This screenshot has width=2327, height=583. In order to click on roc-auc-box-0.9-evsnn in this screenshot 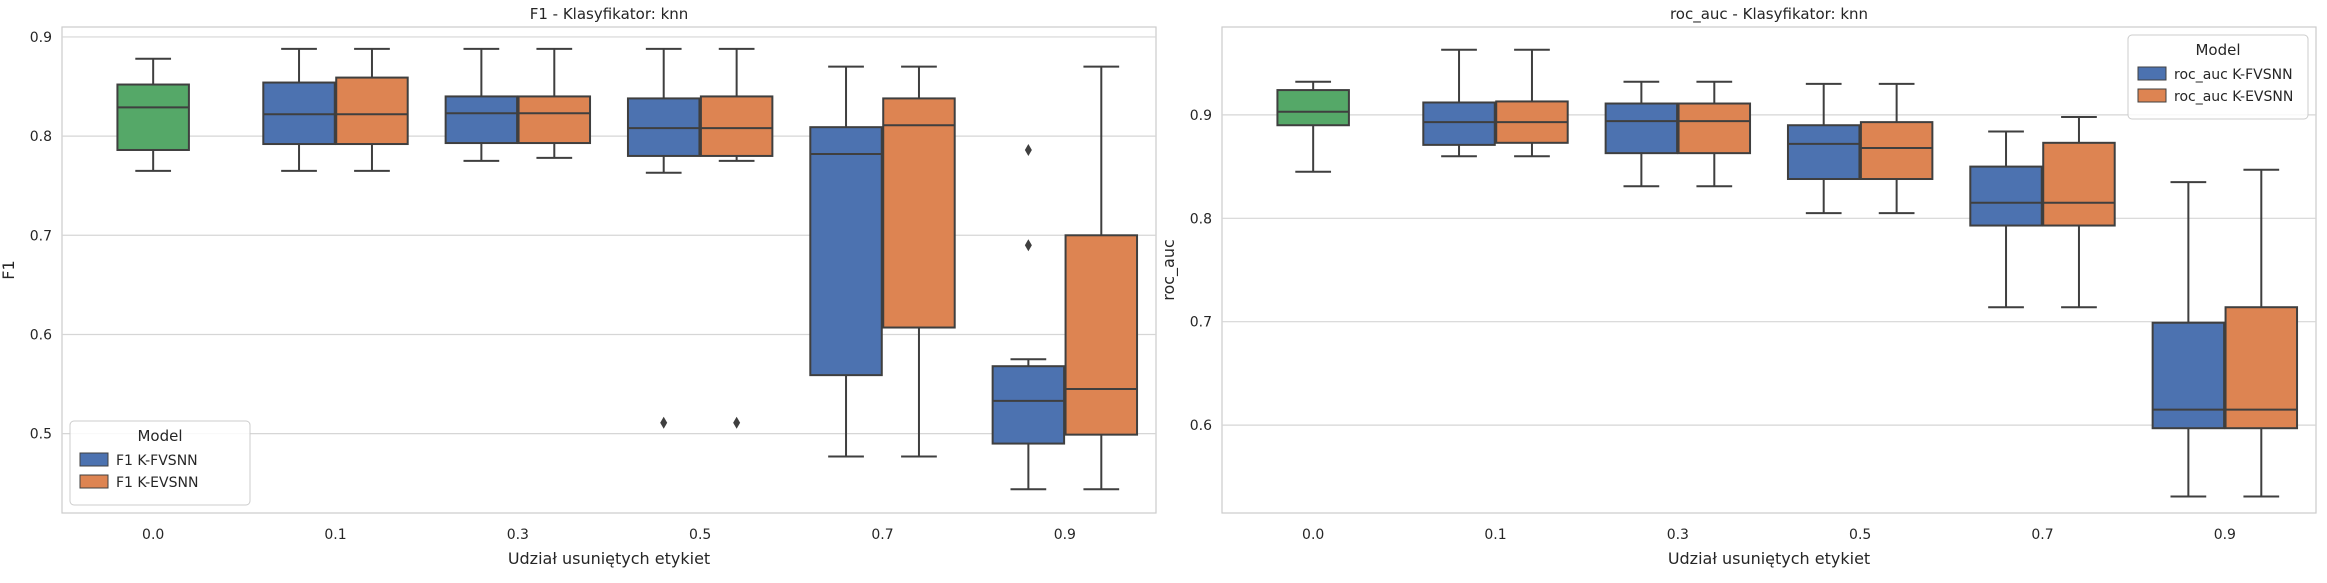, I will do `click(2261, 333)`.